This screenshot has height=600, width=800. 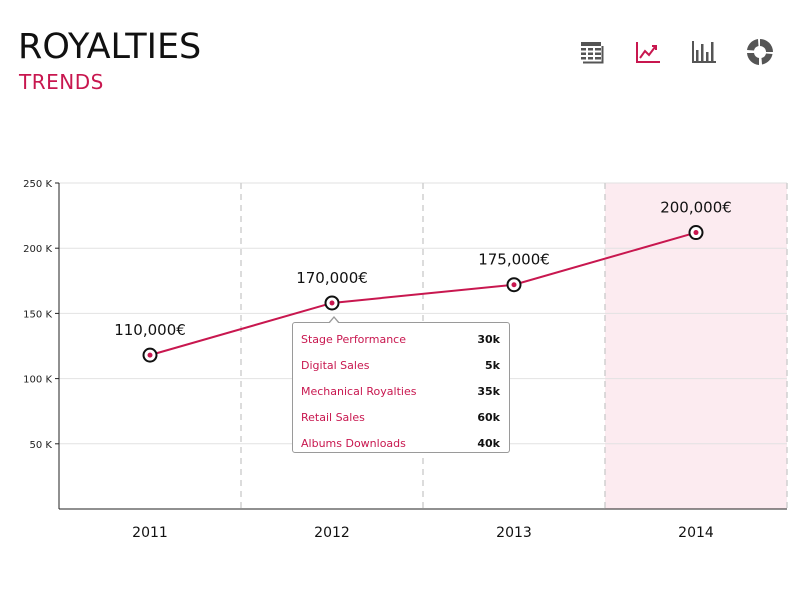 I want to click on tooltip-row: Digital Sales 5k, so click(x=400, y=366).